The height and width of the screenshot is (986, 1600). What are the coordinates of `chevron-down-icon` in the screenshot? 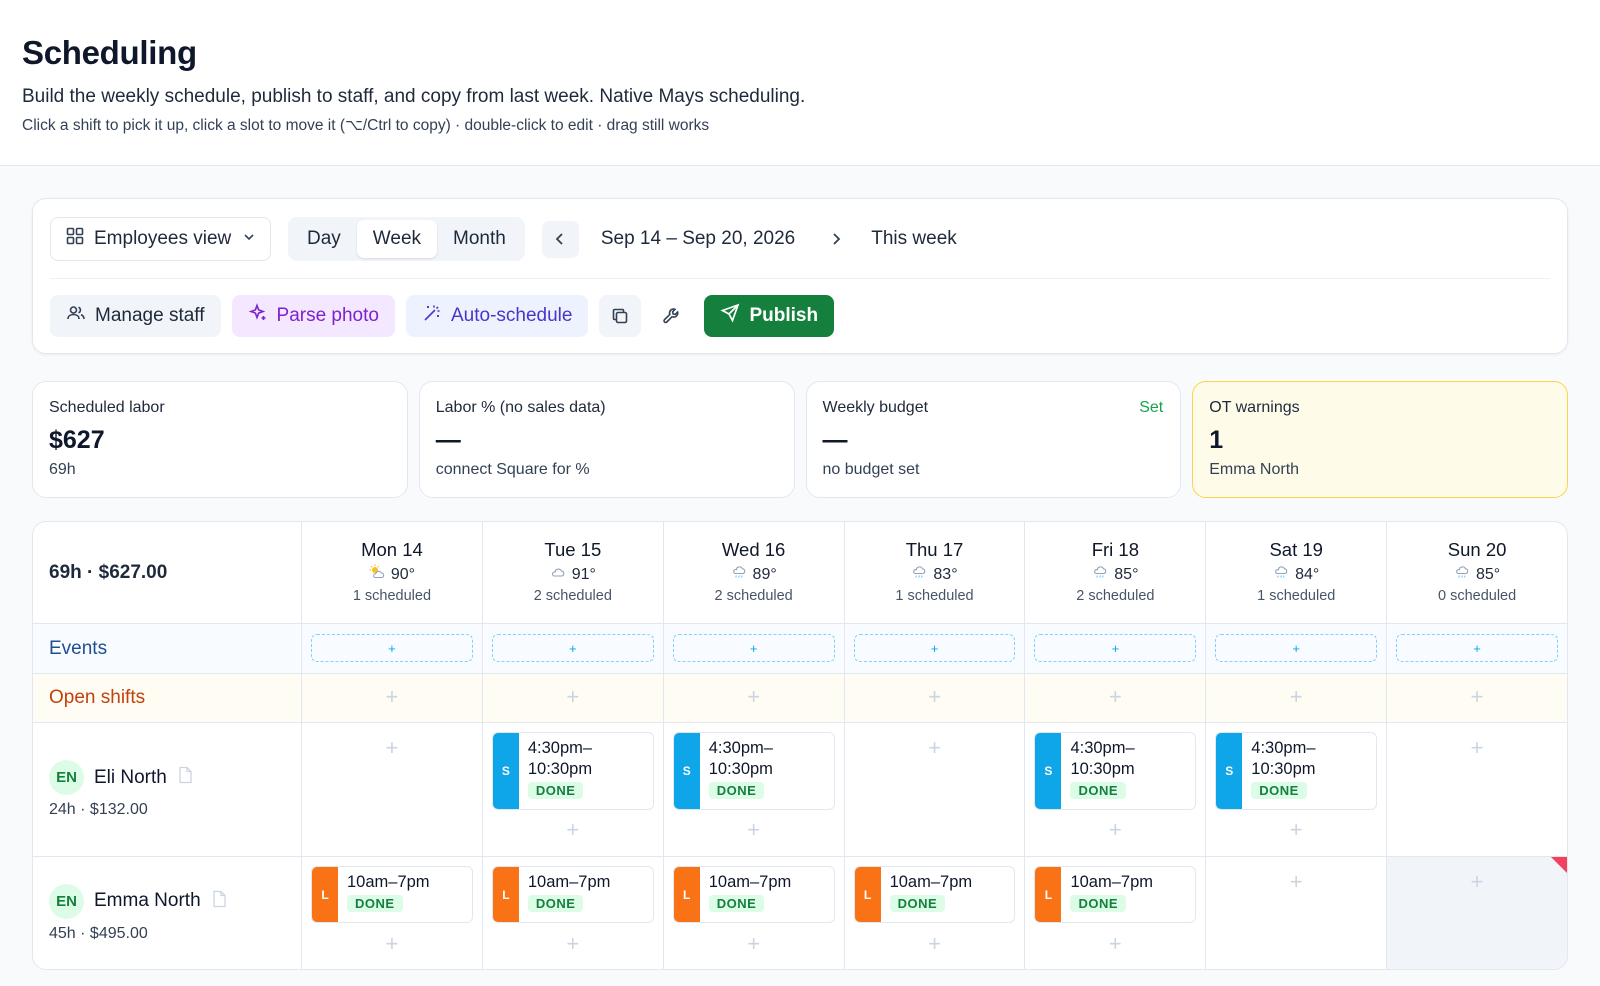 It's located at (249, 239).